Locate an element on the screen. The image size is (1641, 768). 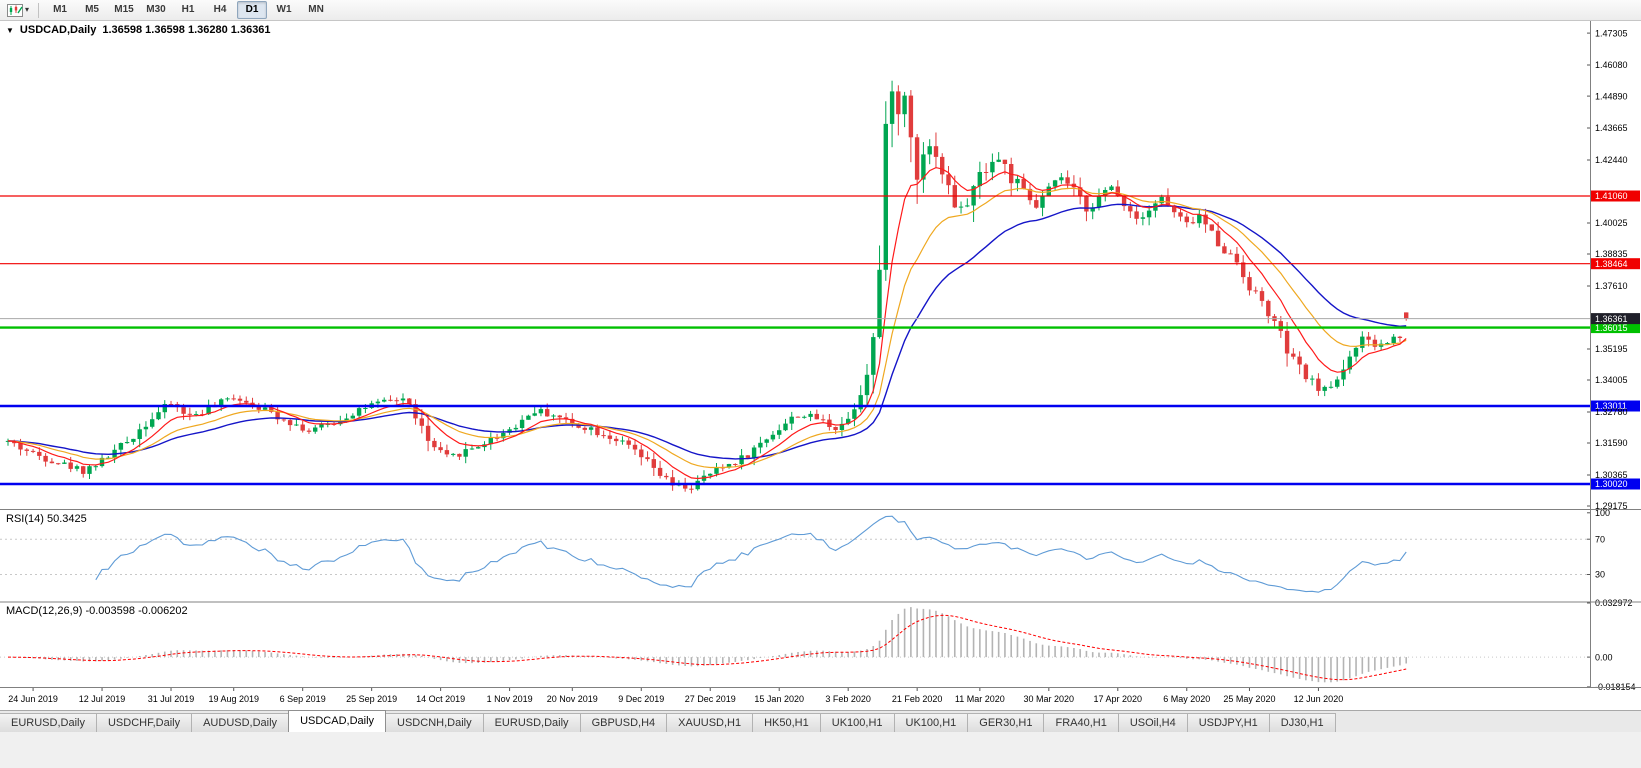
timeframe-toolbar: M1 M5 M15 M30 H1 H4 D1 W1 MN is located at coordinates (188, 10).